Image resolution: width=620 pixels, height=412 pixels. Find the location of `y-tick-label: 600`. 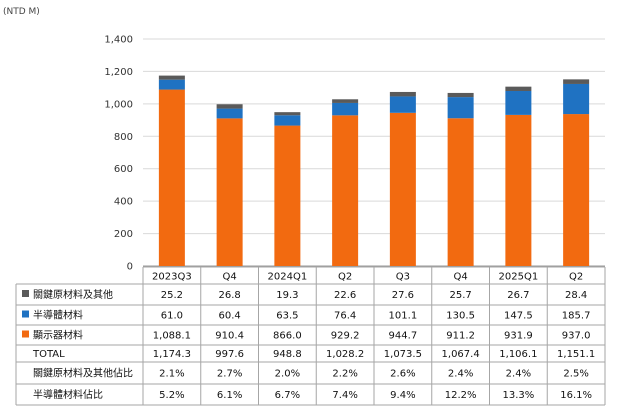

y-tick-label: 600 is located at coordinates (123, 169).